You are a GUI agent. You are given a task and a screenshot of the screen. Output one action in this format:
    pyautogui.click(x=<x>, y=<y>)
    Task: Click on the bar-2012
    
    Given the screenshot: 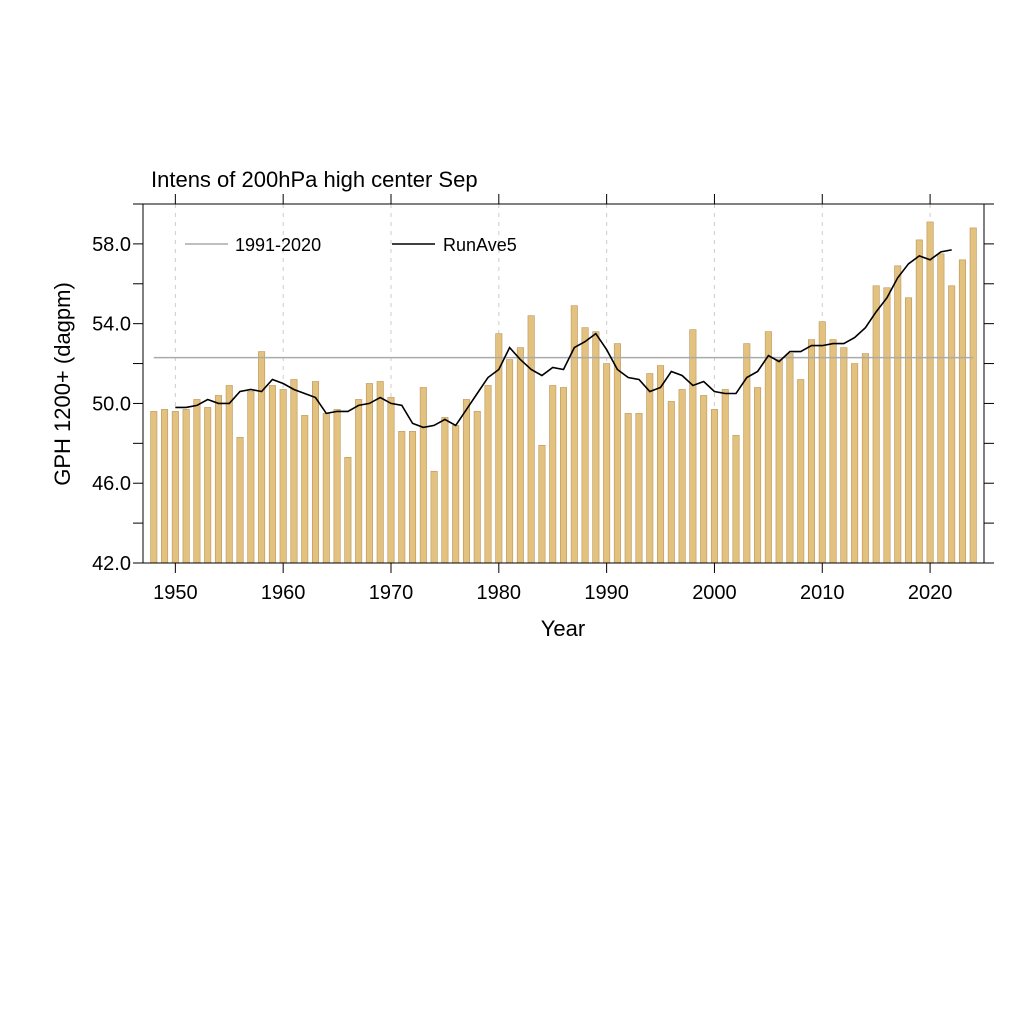 What is the action you would take?
    pyautogui.click(x=844, y=455)
    